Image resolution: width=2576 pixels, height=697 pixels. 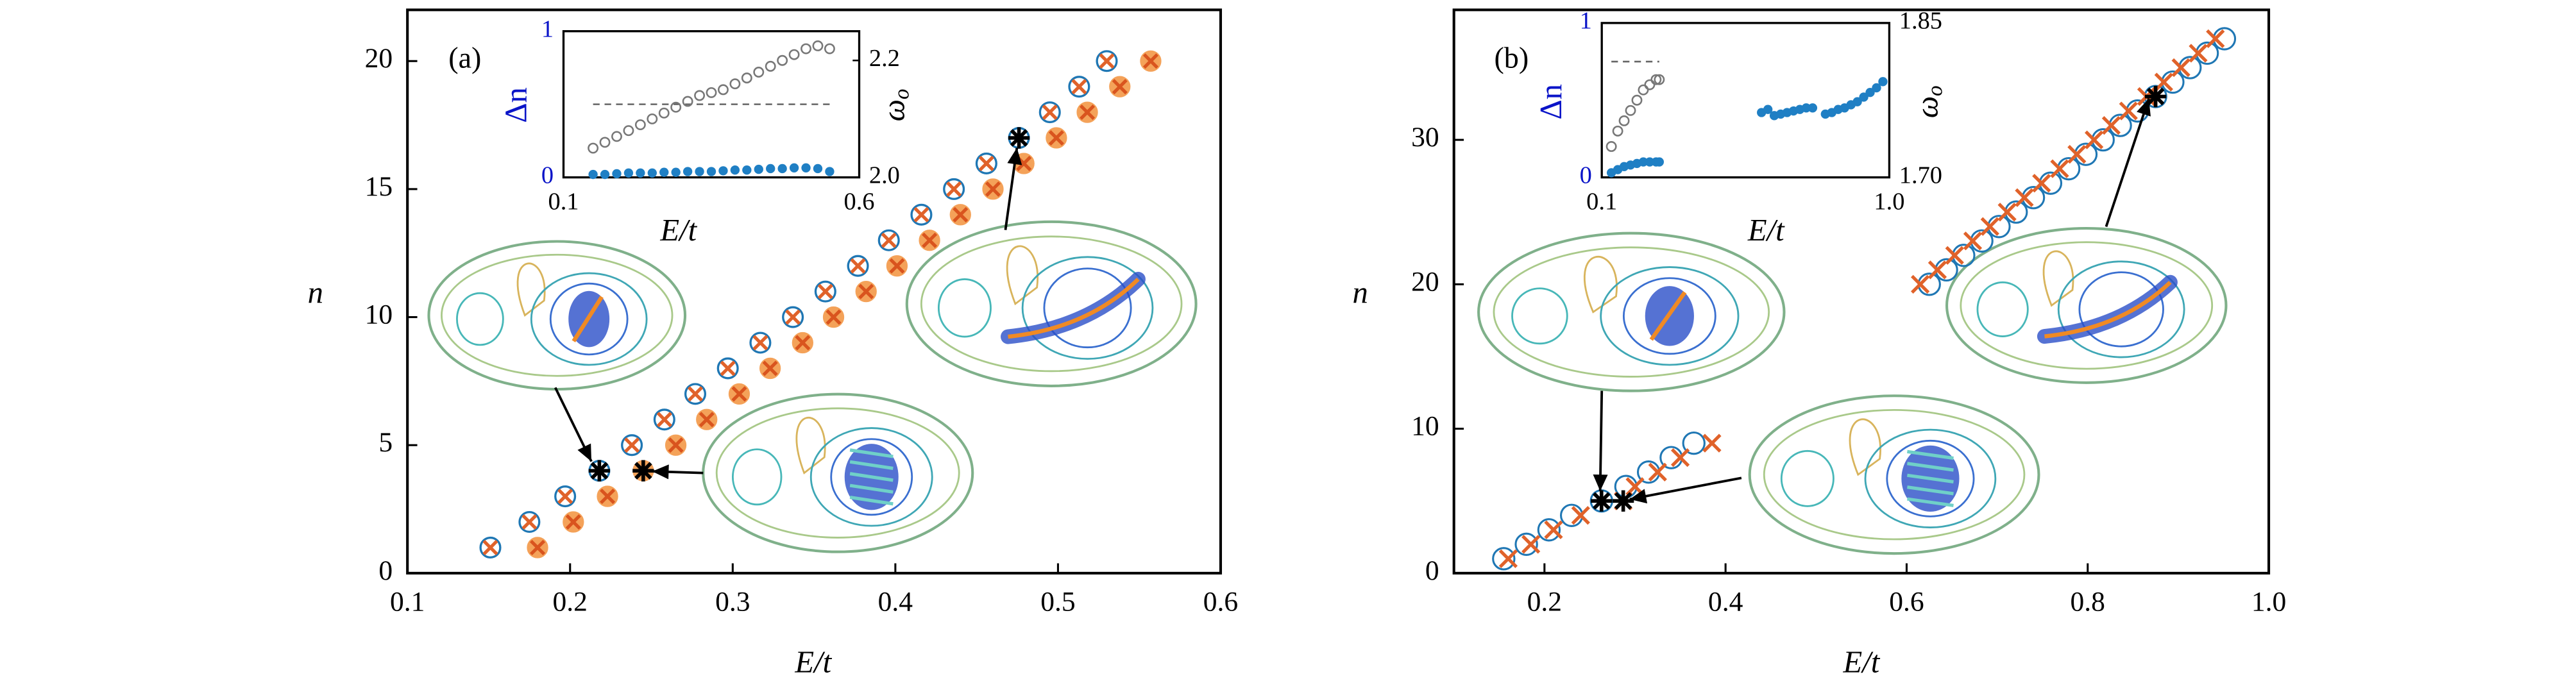 I want to click on panel-label: (b), so click(x=1511, y=57).